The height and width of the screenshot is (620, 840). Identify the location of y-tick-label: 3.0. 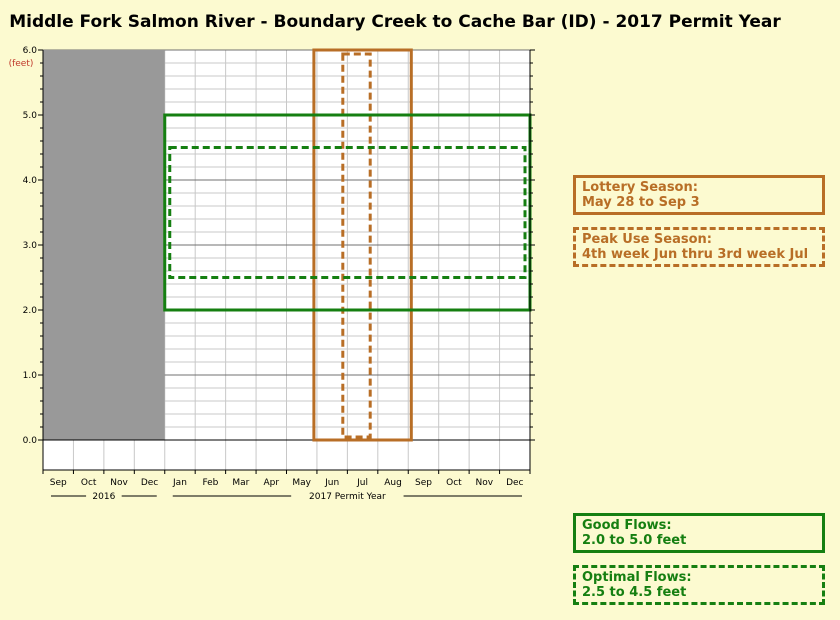
(30, 246).